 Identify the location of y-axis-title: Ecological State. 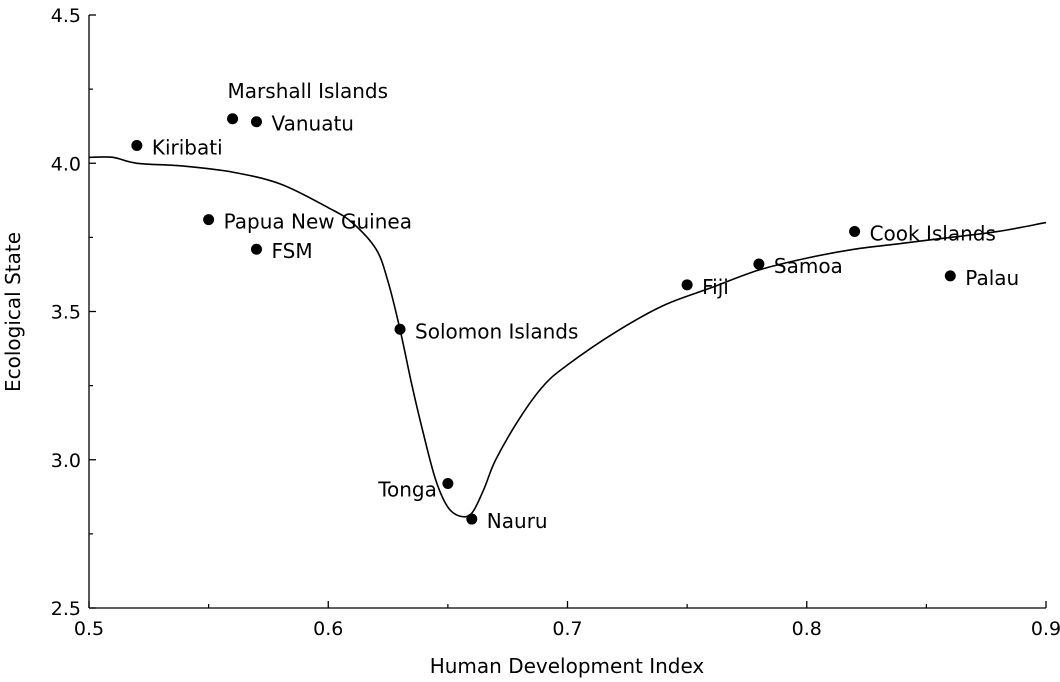
(13, 312).